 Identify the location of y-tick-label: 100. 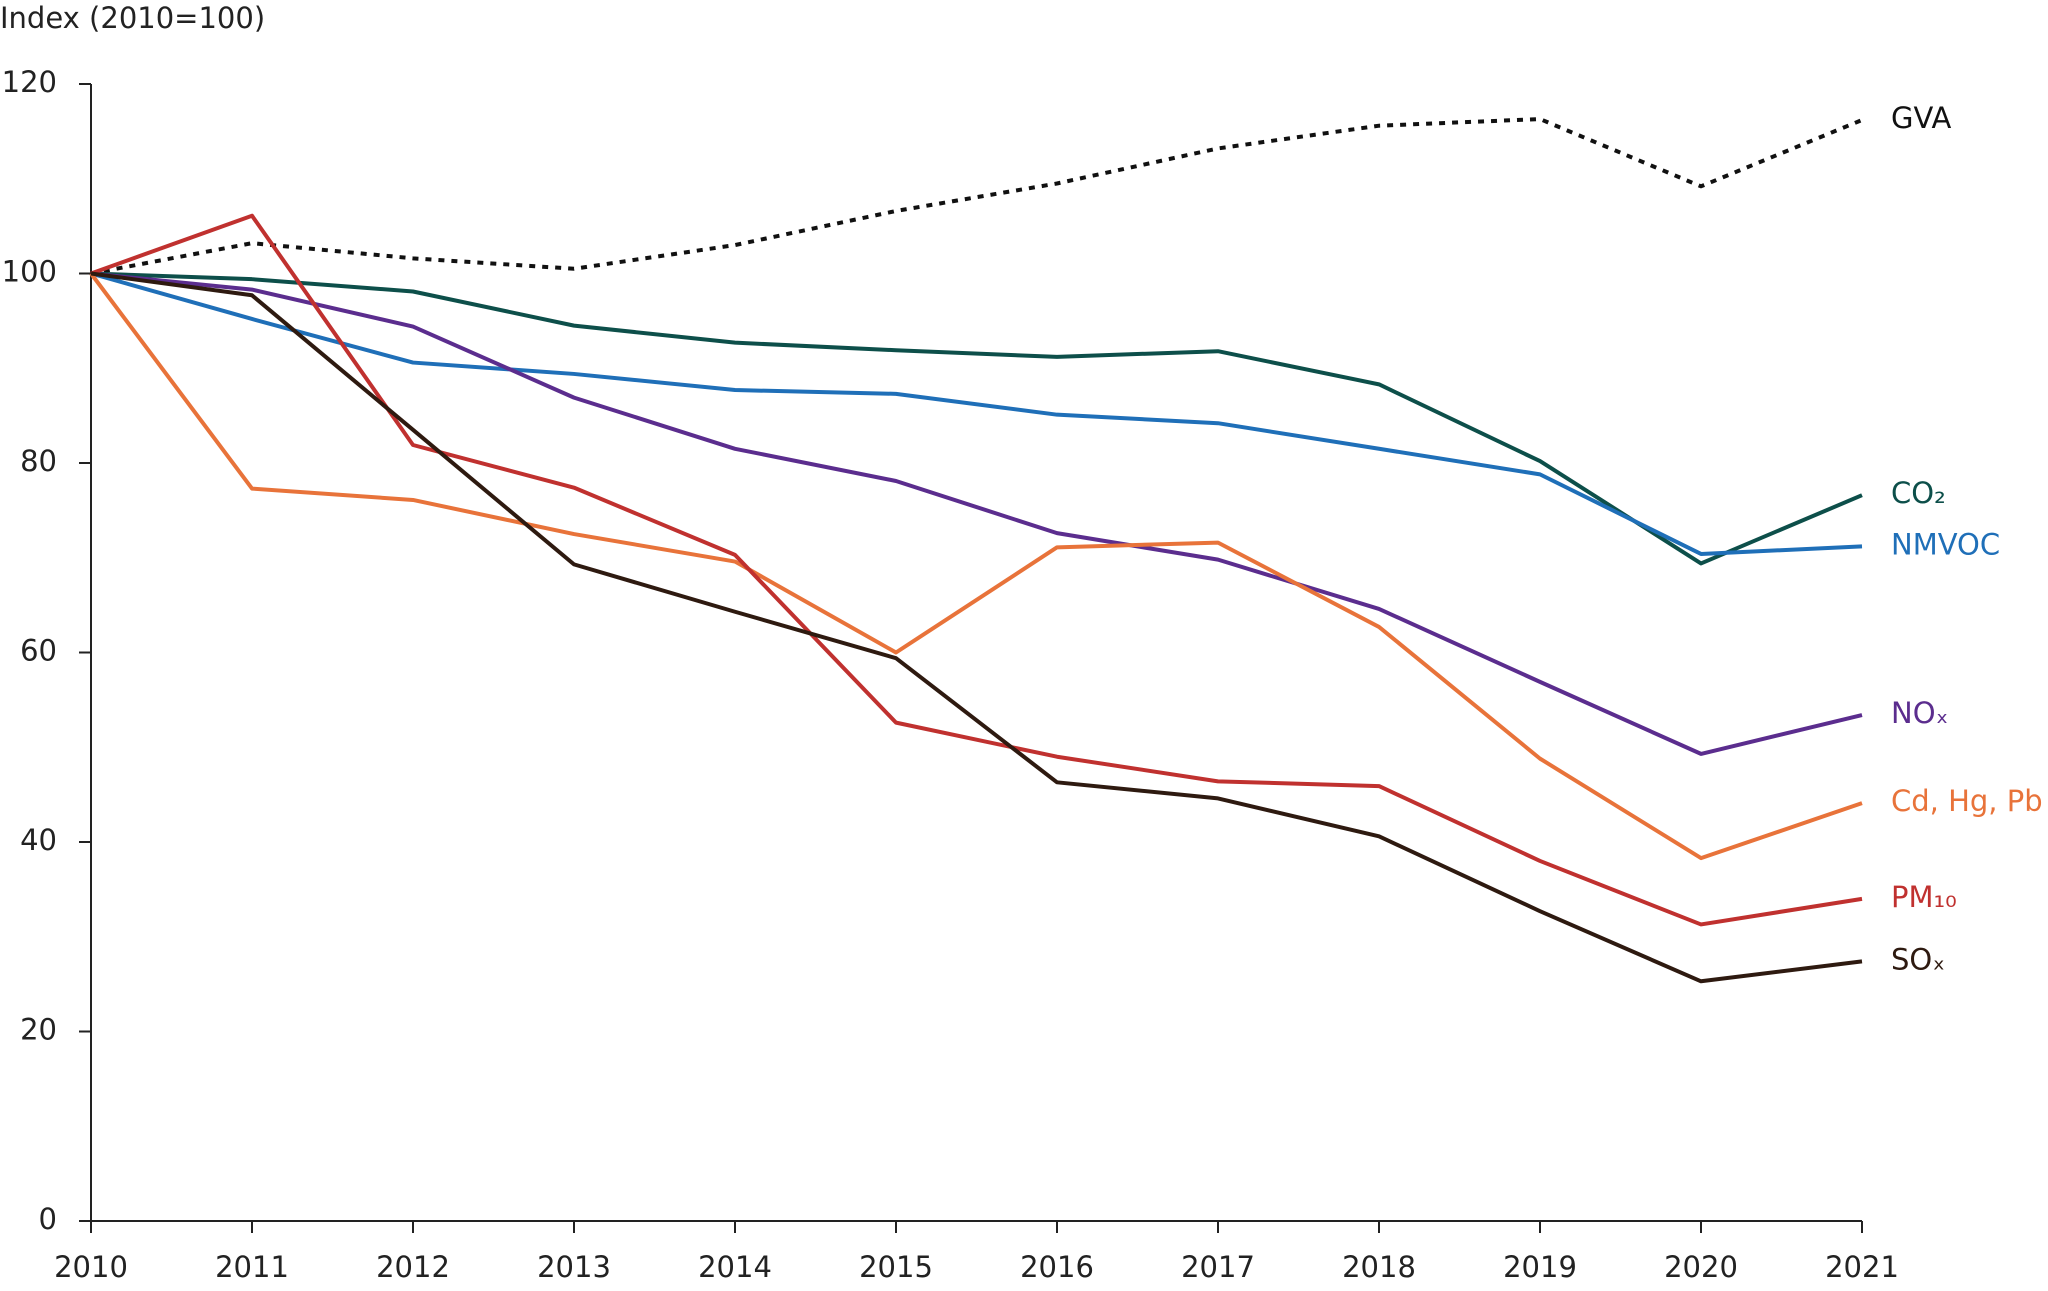
(29, 272).